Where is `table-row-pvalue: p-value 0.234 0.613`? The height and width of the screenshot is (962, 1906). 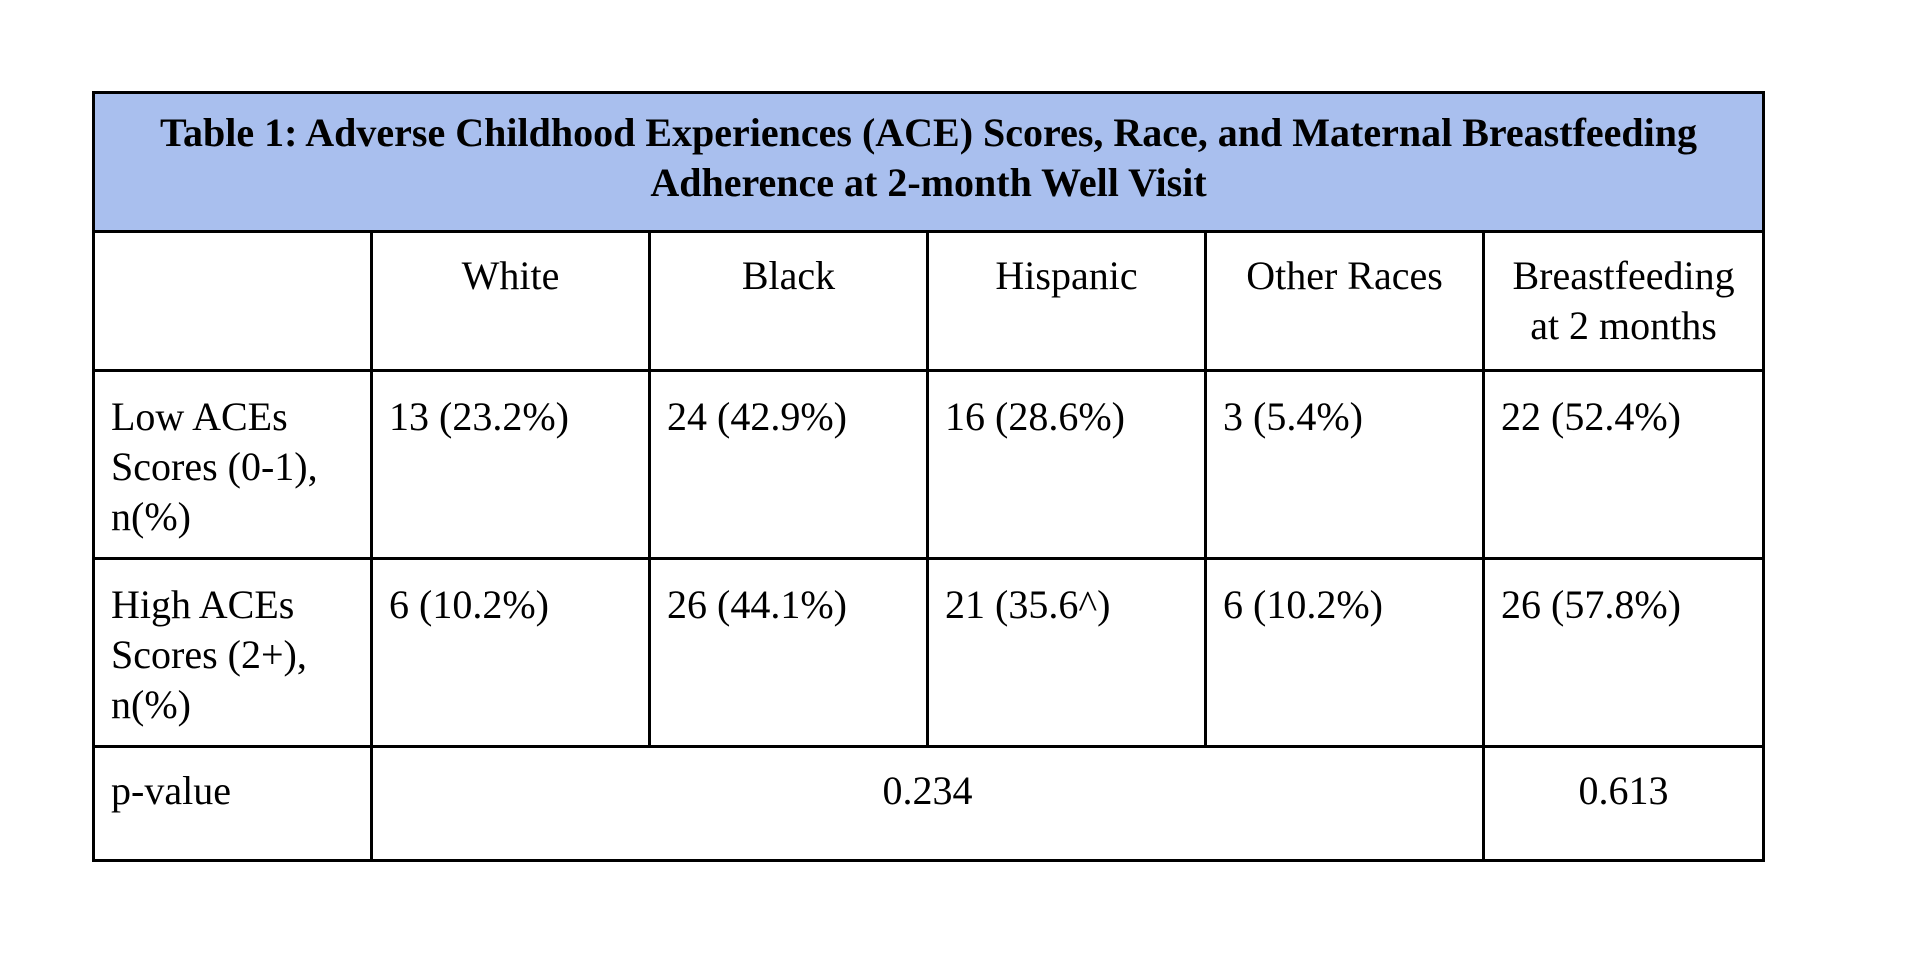
table-row-pvalue: p-value 0.234 0.613 is located at coordinates (929, 803).